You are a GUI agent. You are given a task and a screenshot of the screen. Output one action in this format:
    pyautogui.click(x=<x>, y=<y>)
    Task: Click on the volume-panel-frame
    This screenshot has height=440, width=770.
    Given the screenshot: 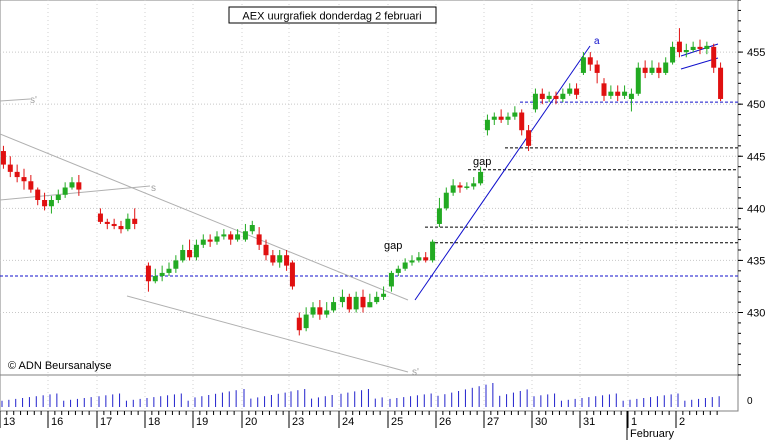 What is the action you would take?
    pyautogui.click(x=369, y=393)
    